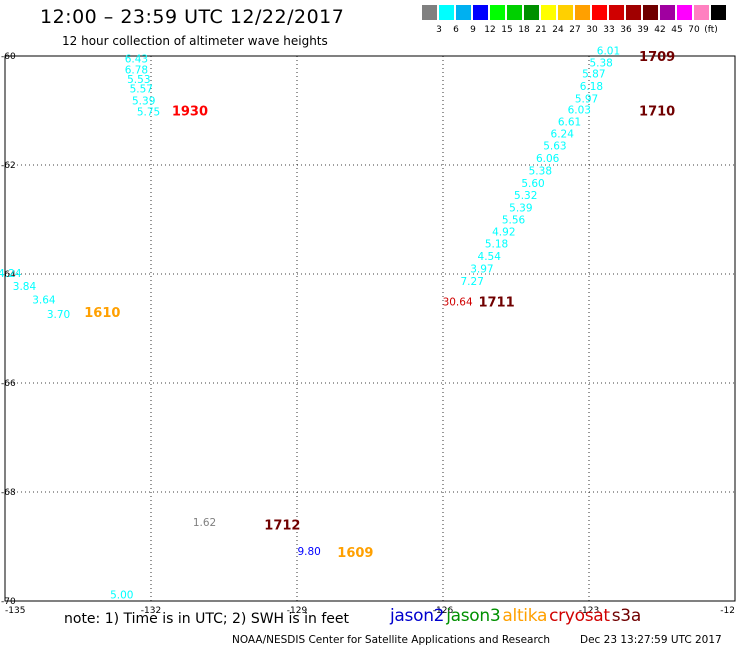 This screenshot has width=740, height=650. What do you see at coordinates (727, 611) in the screenshot?
I see `x-tick-label: -12` at bounding box center [727, 611].